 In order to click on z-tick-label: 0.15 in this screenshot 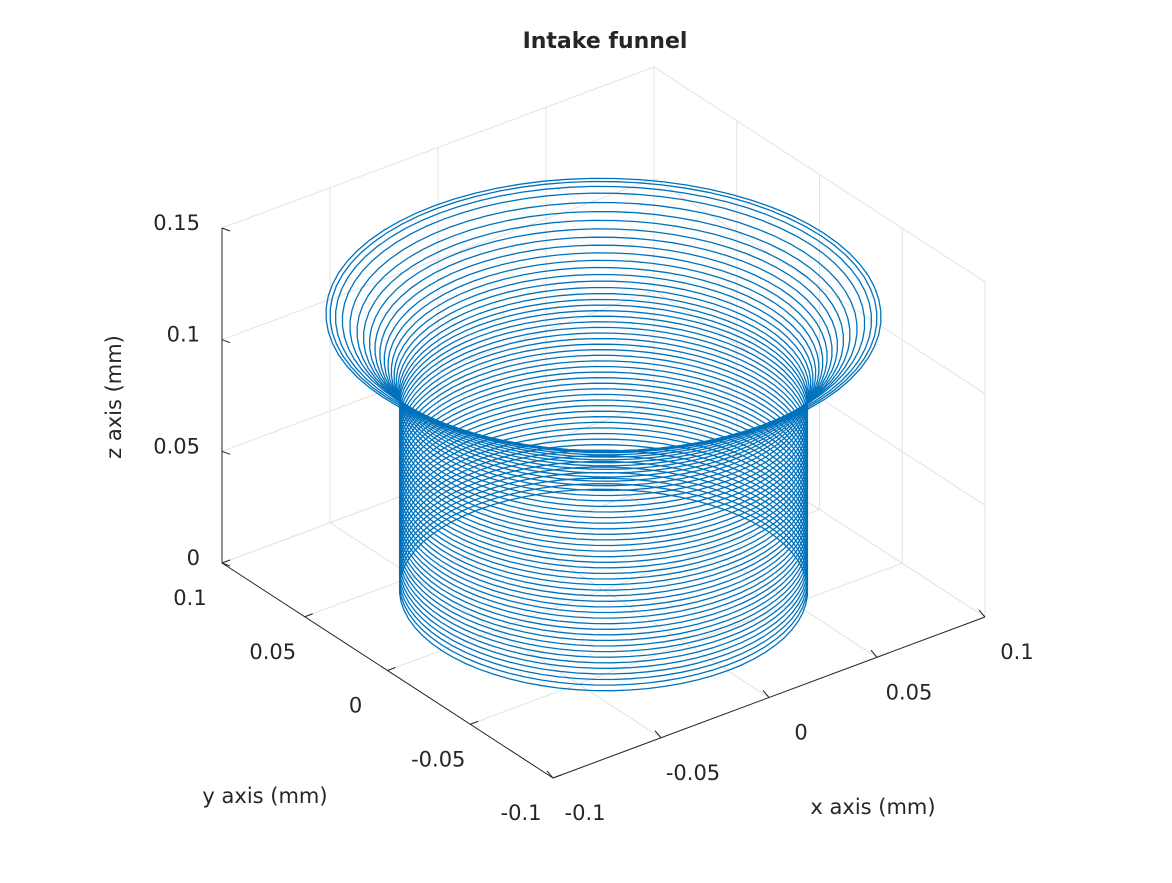, I will do `click(176, 223)`.